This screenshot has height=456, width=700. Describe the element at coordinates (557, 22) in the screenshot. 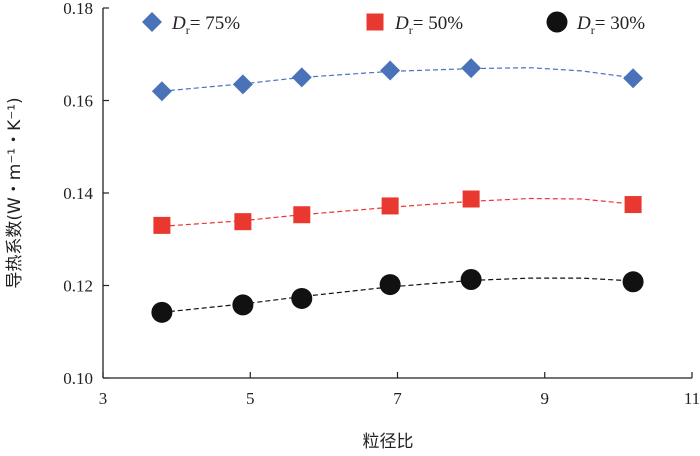

I see `legend-marker-circle` at that location.